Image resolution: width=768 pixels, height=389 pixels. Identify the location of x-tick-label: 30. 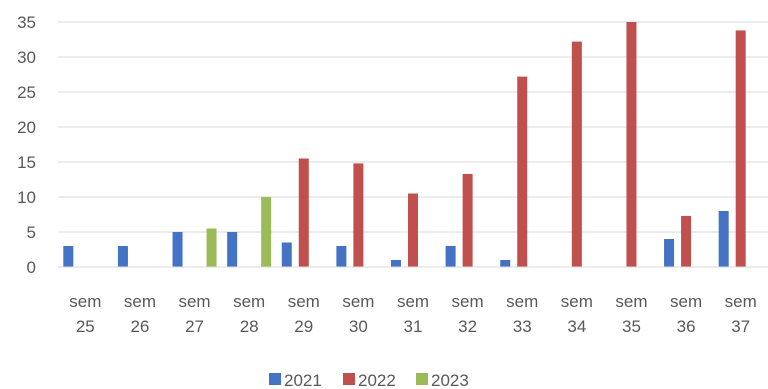
(358, 326).